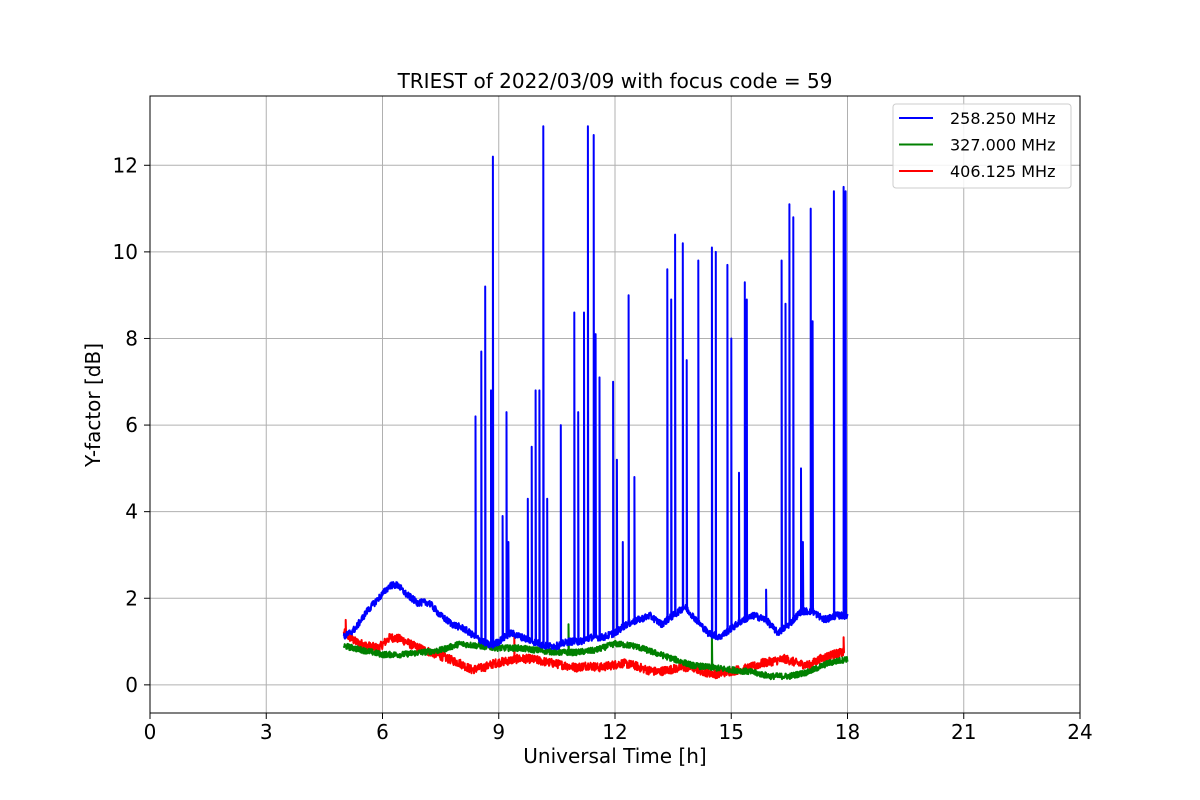 The height and width of the screenshot is (800, 1200). What do you see at coordinates (1002, 145) in the screenshot?
I see `legend-label: 327.000 MHz` at bounding box center [1002, 145].